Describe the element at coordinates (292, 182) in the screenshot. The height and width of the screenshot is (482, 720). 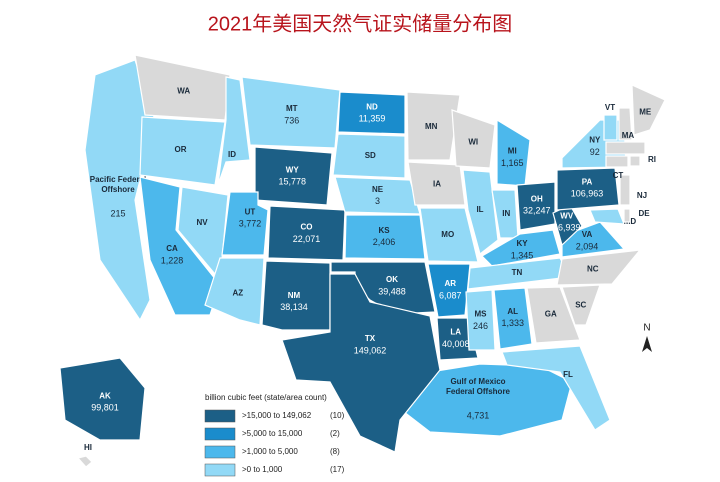
I see `region-value: 15,778` at that location.